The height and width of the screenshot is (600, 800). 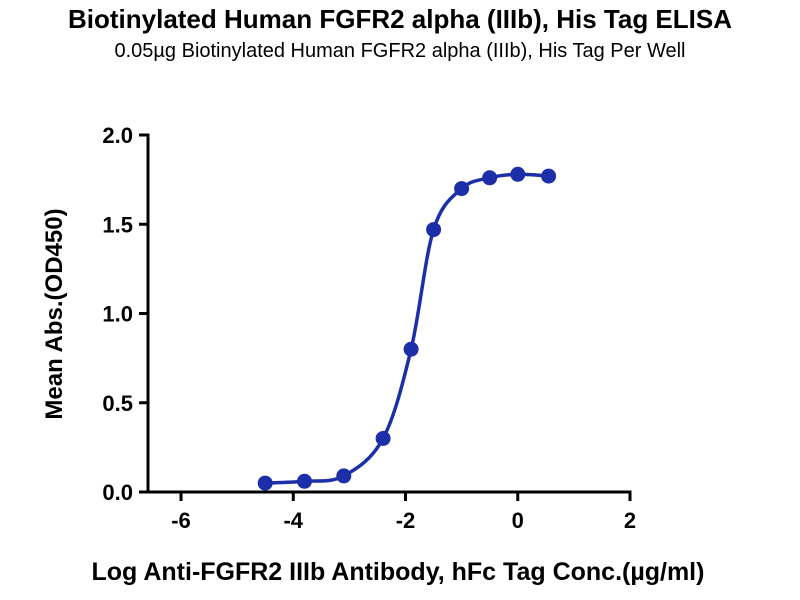 What do you see at coordinates (181, 520) in the screenshot?
I see `x-tick-label: -6` at bounding box center [181, 520].